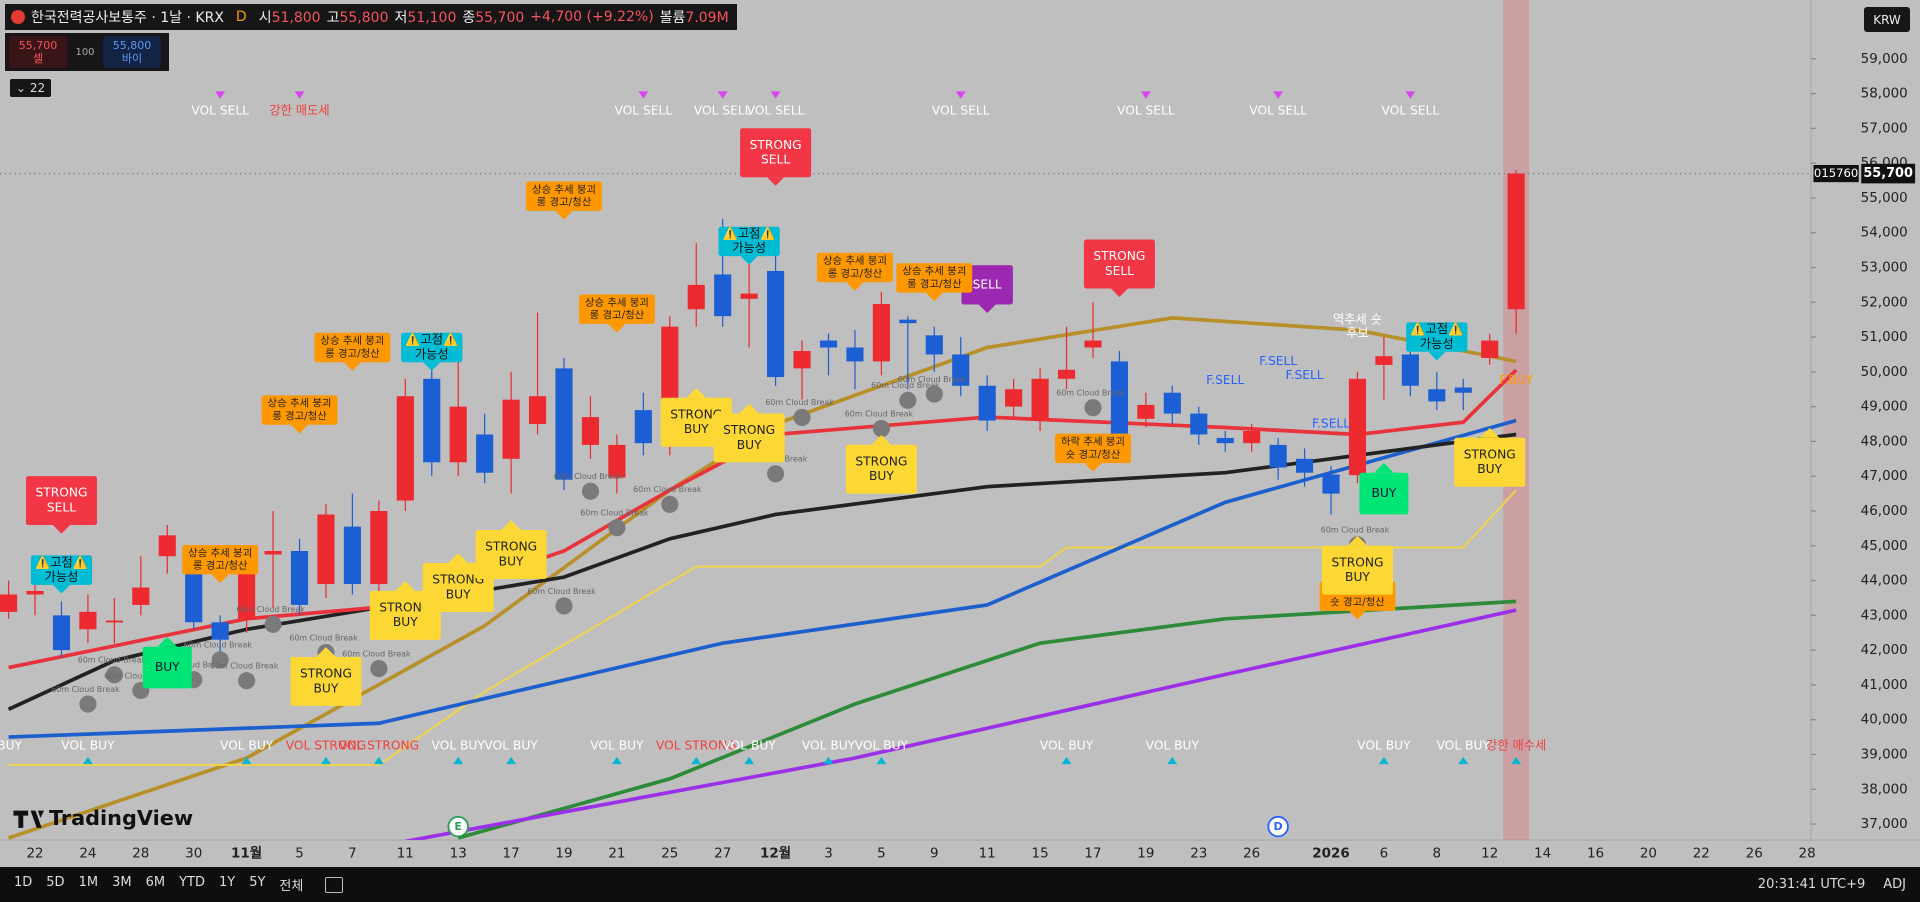 The image size is (1920, 902). What do you see at coordinates (1894, 884) in the screenshot?
I see `adj-button: ADJ` at bounding box center [1894, 884].